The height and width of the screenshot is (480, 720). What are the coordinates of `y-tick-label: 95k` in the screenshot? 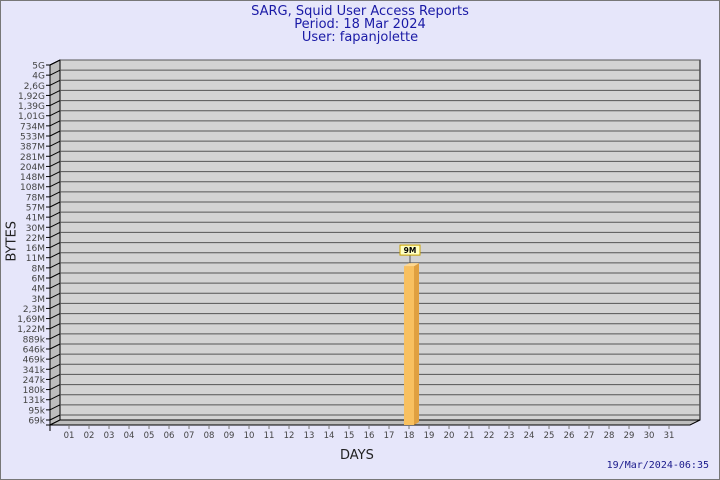 It's located at (36, 411).